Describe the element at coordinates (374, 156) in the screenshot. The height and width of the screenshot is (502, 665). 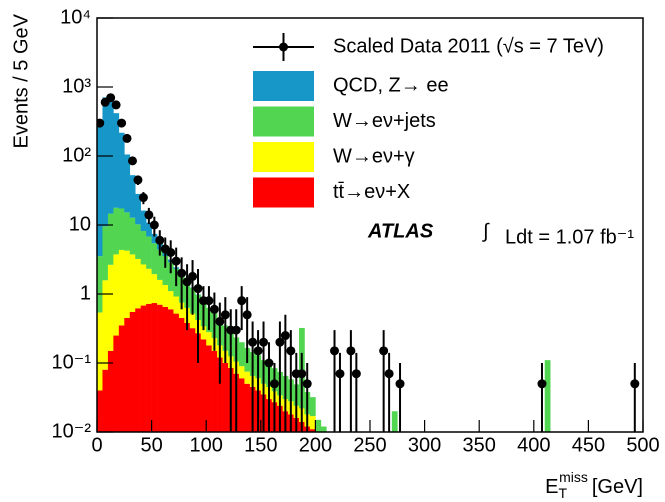
I see `legend-label: W→eν+γ` at that location.